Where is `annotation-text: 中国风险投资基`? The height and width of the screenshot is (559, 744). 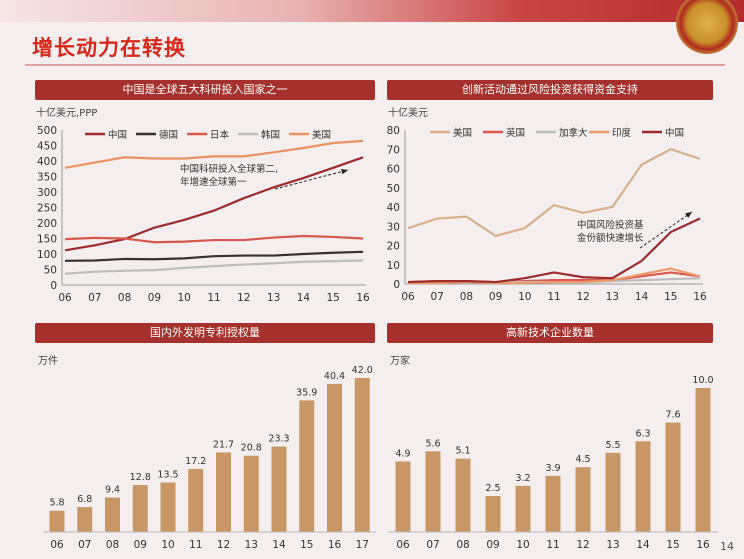 annotation-text: 中国风险投资基 is located at coordinates (610, 225).